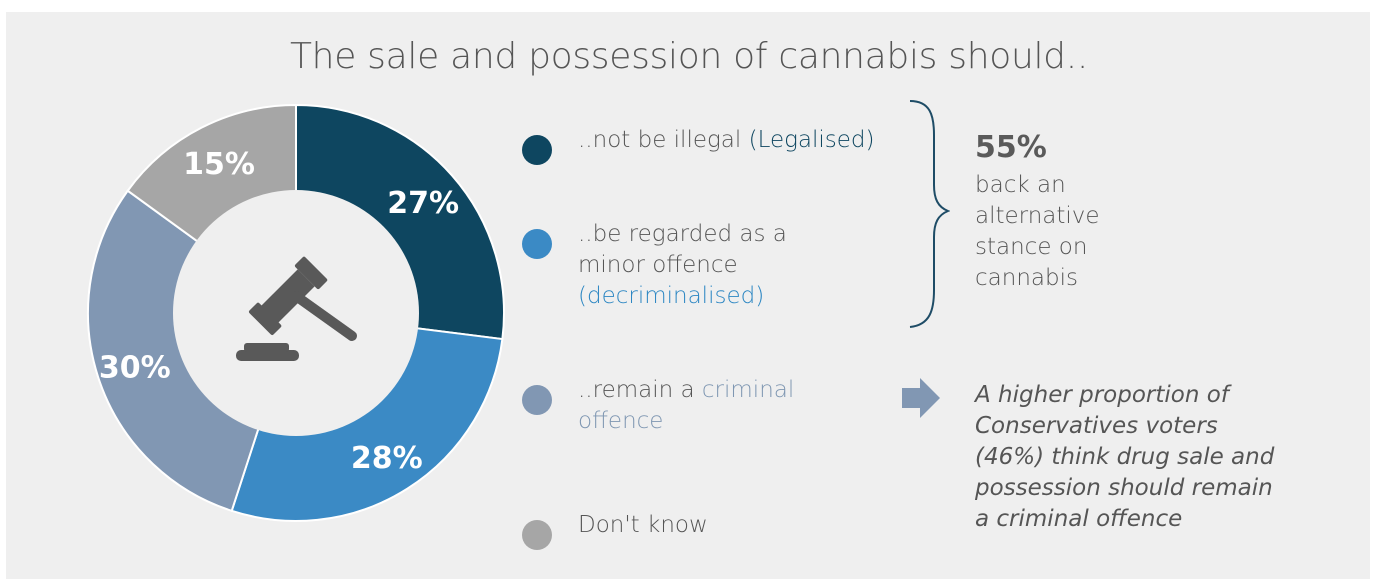  Describe the element at coordinates (537, 400) in the screenshot. I see `legend-dot-criminal` at that location.